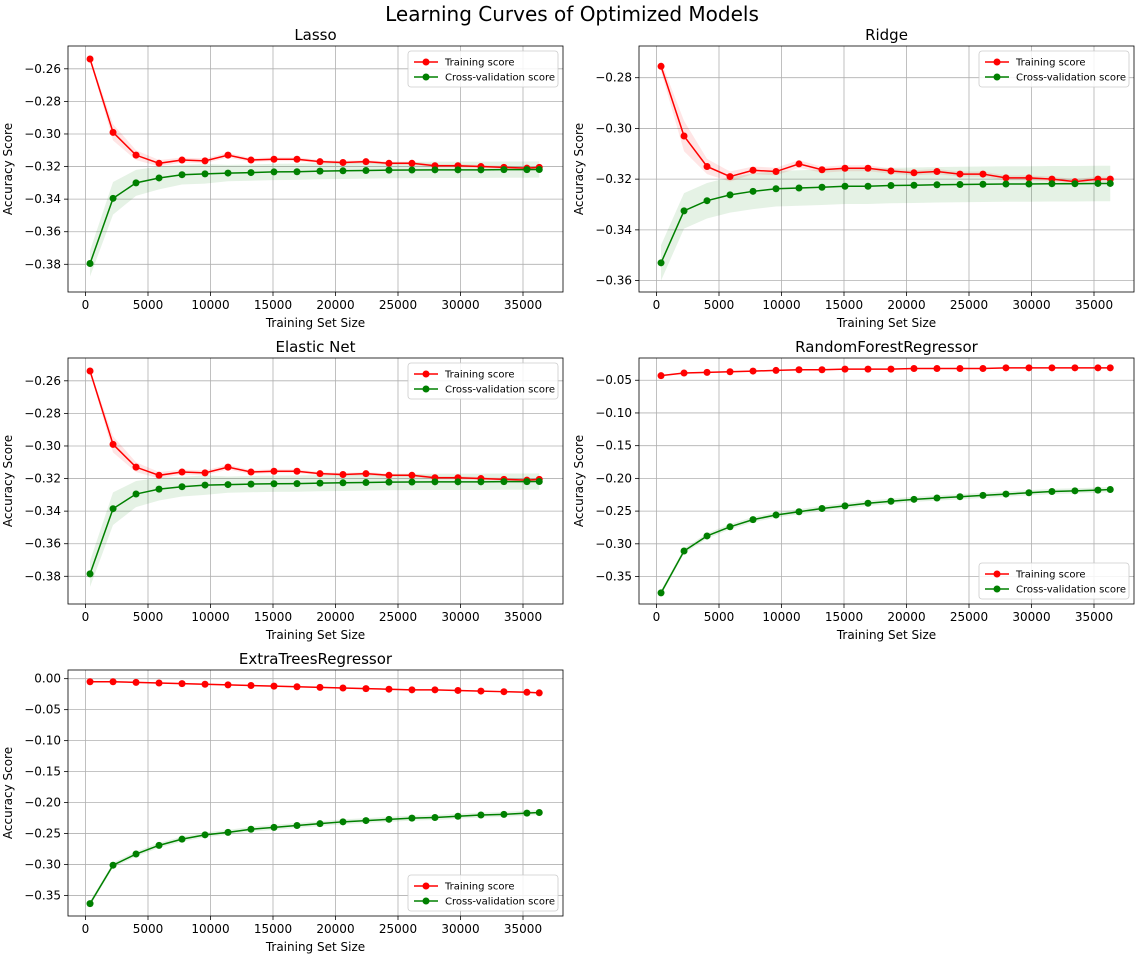  Describe the element at coordinates (500, 78) in the screenshot. I see `legend-label-cv: Cross-validation score` at that location.